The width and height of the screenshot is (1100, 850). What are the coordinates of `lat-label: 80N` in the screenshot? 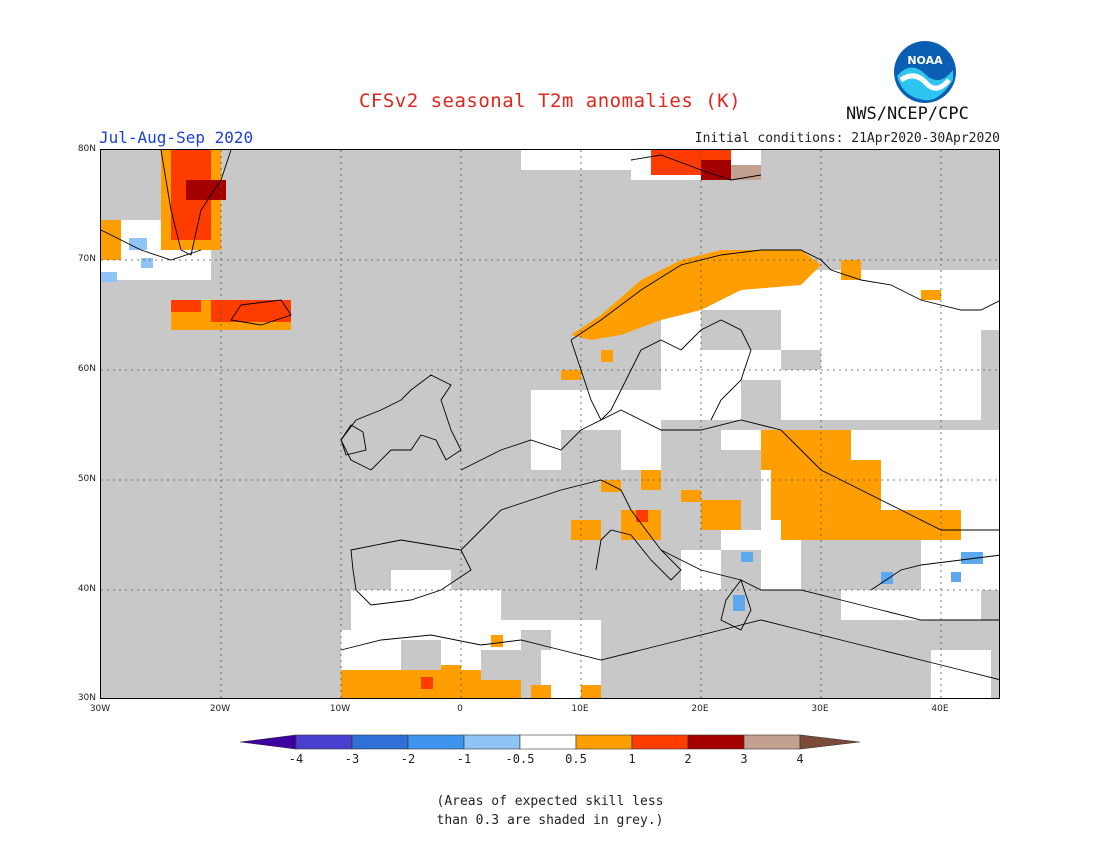 It's located at (86, 149).